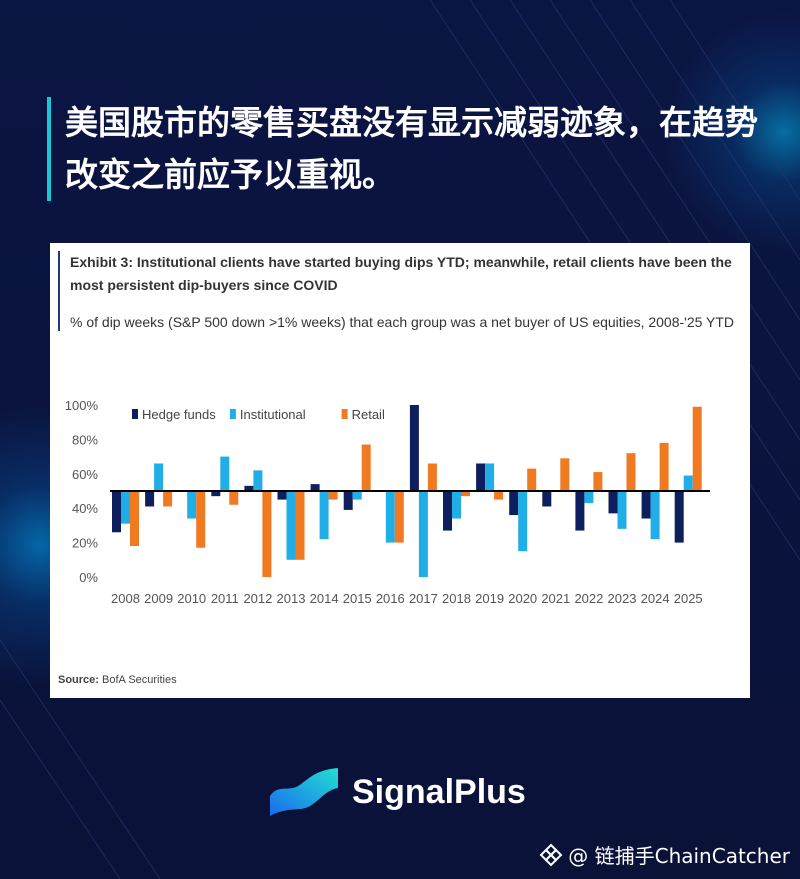  What do you see at coordinates (85, 543) in the screenshot?
I see `y-tick-label: 20%` at bounding box center [85, 543].